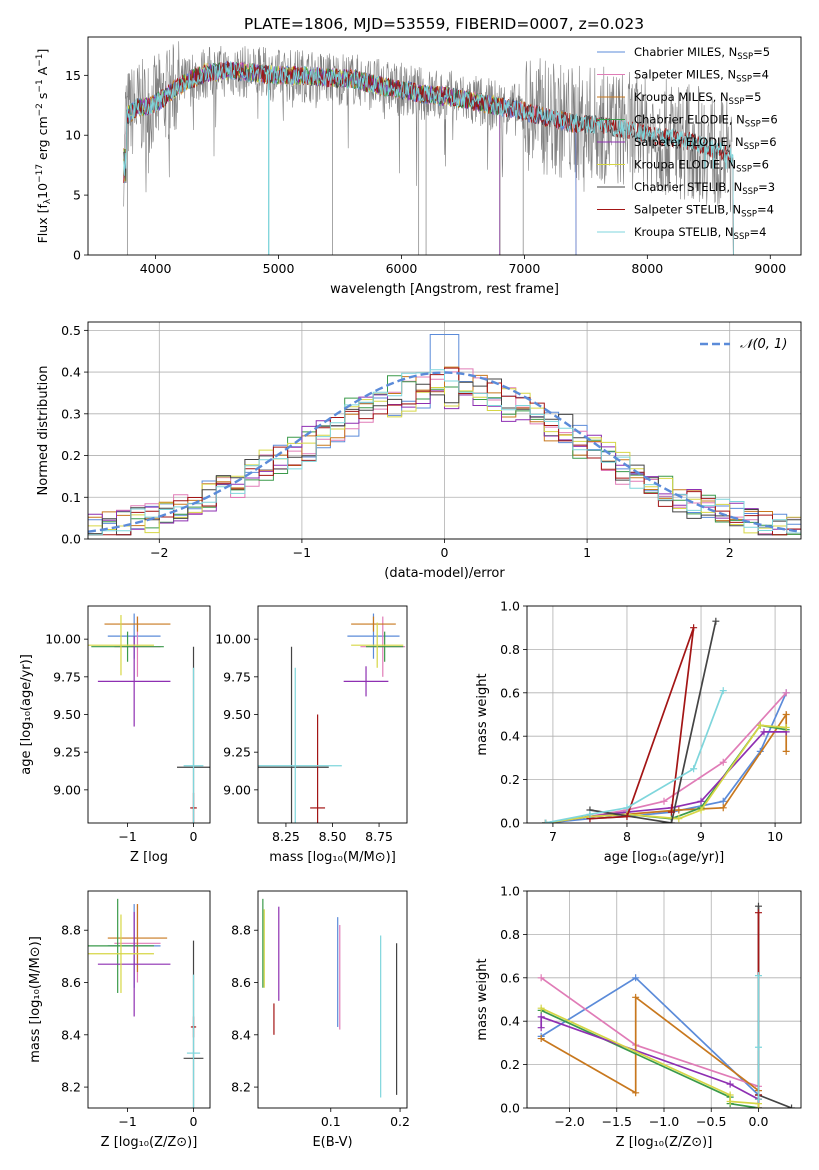 The image size is (819, 1170). I want to click on y-axis-label-part: λ, so click(48, 201).